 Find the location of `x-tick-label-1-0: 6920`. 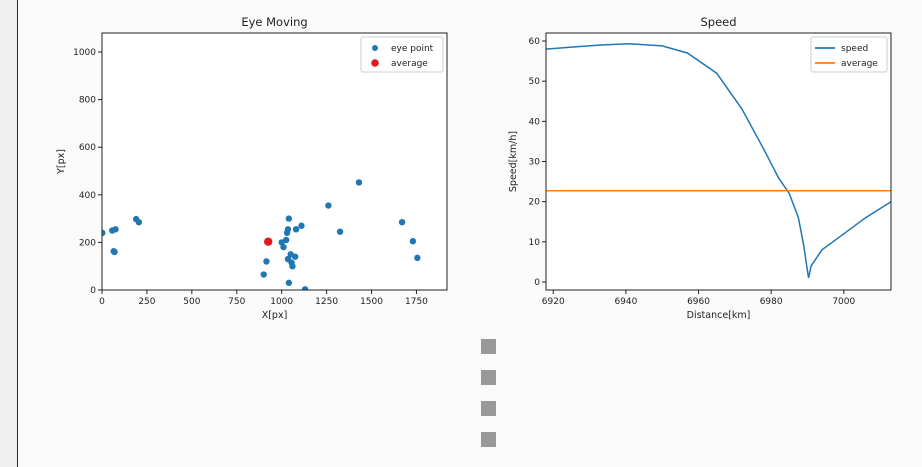

x-tick-label-1-0: 6920 is located at coordinates (553, 302).